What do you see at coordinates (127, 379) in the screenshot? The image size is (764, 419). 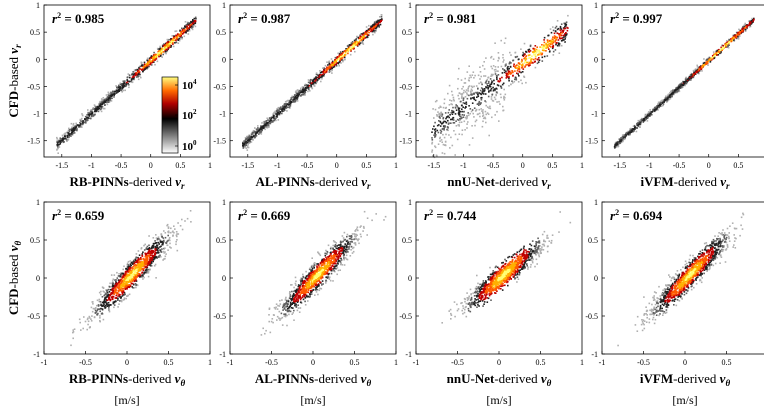 I see `x-axis-label: RB-PINNs-derived vθ` at bounding box center [127, 379].